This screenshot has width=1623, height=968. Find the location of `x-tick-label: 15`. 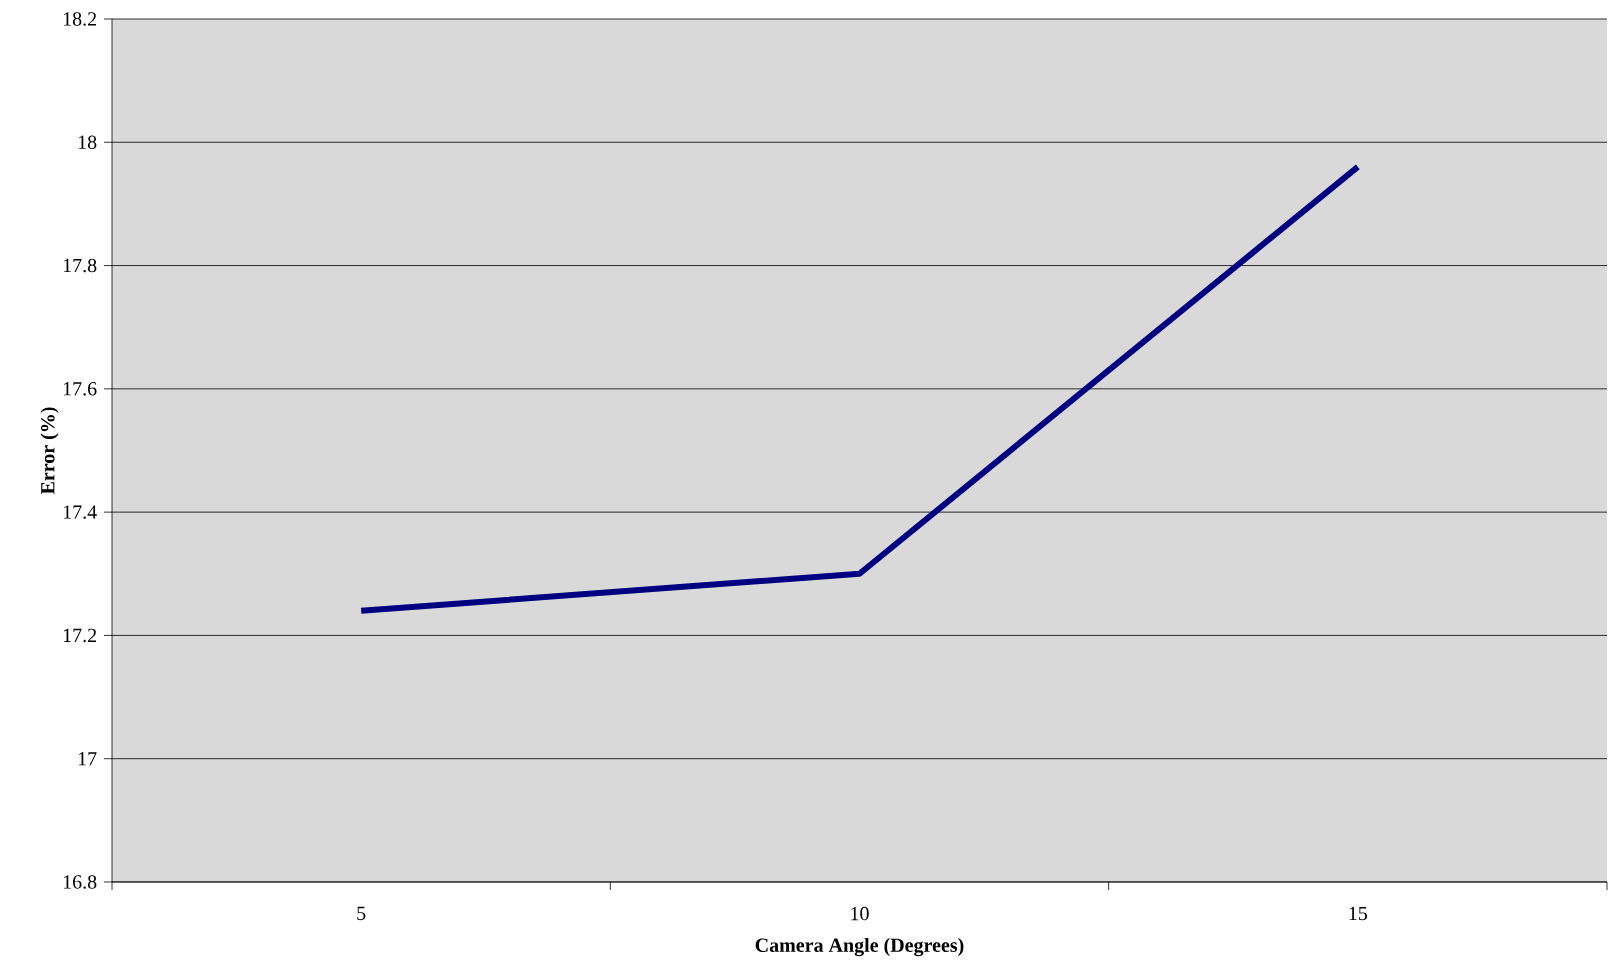

x-tick-label: 15 is located at coordinates (1358, 913).